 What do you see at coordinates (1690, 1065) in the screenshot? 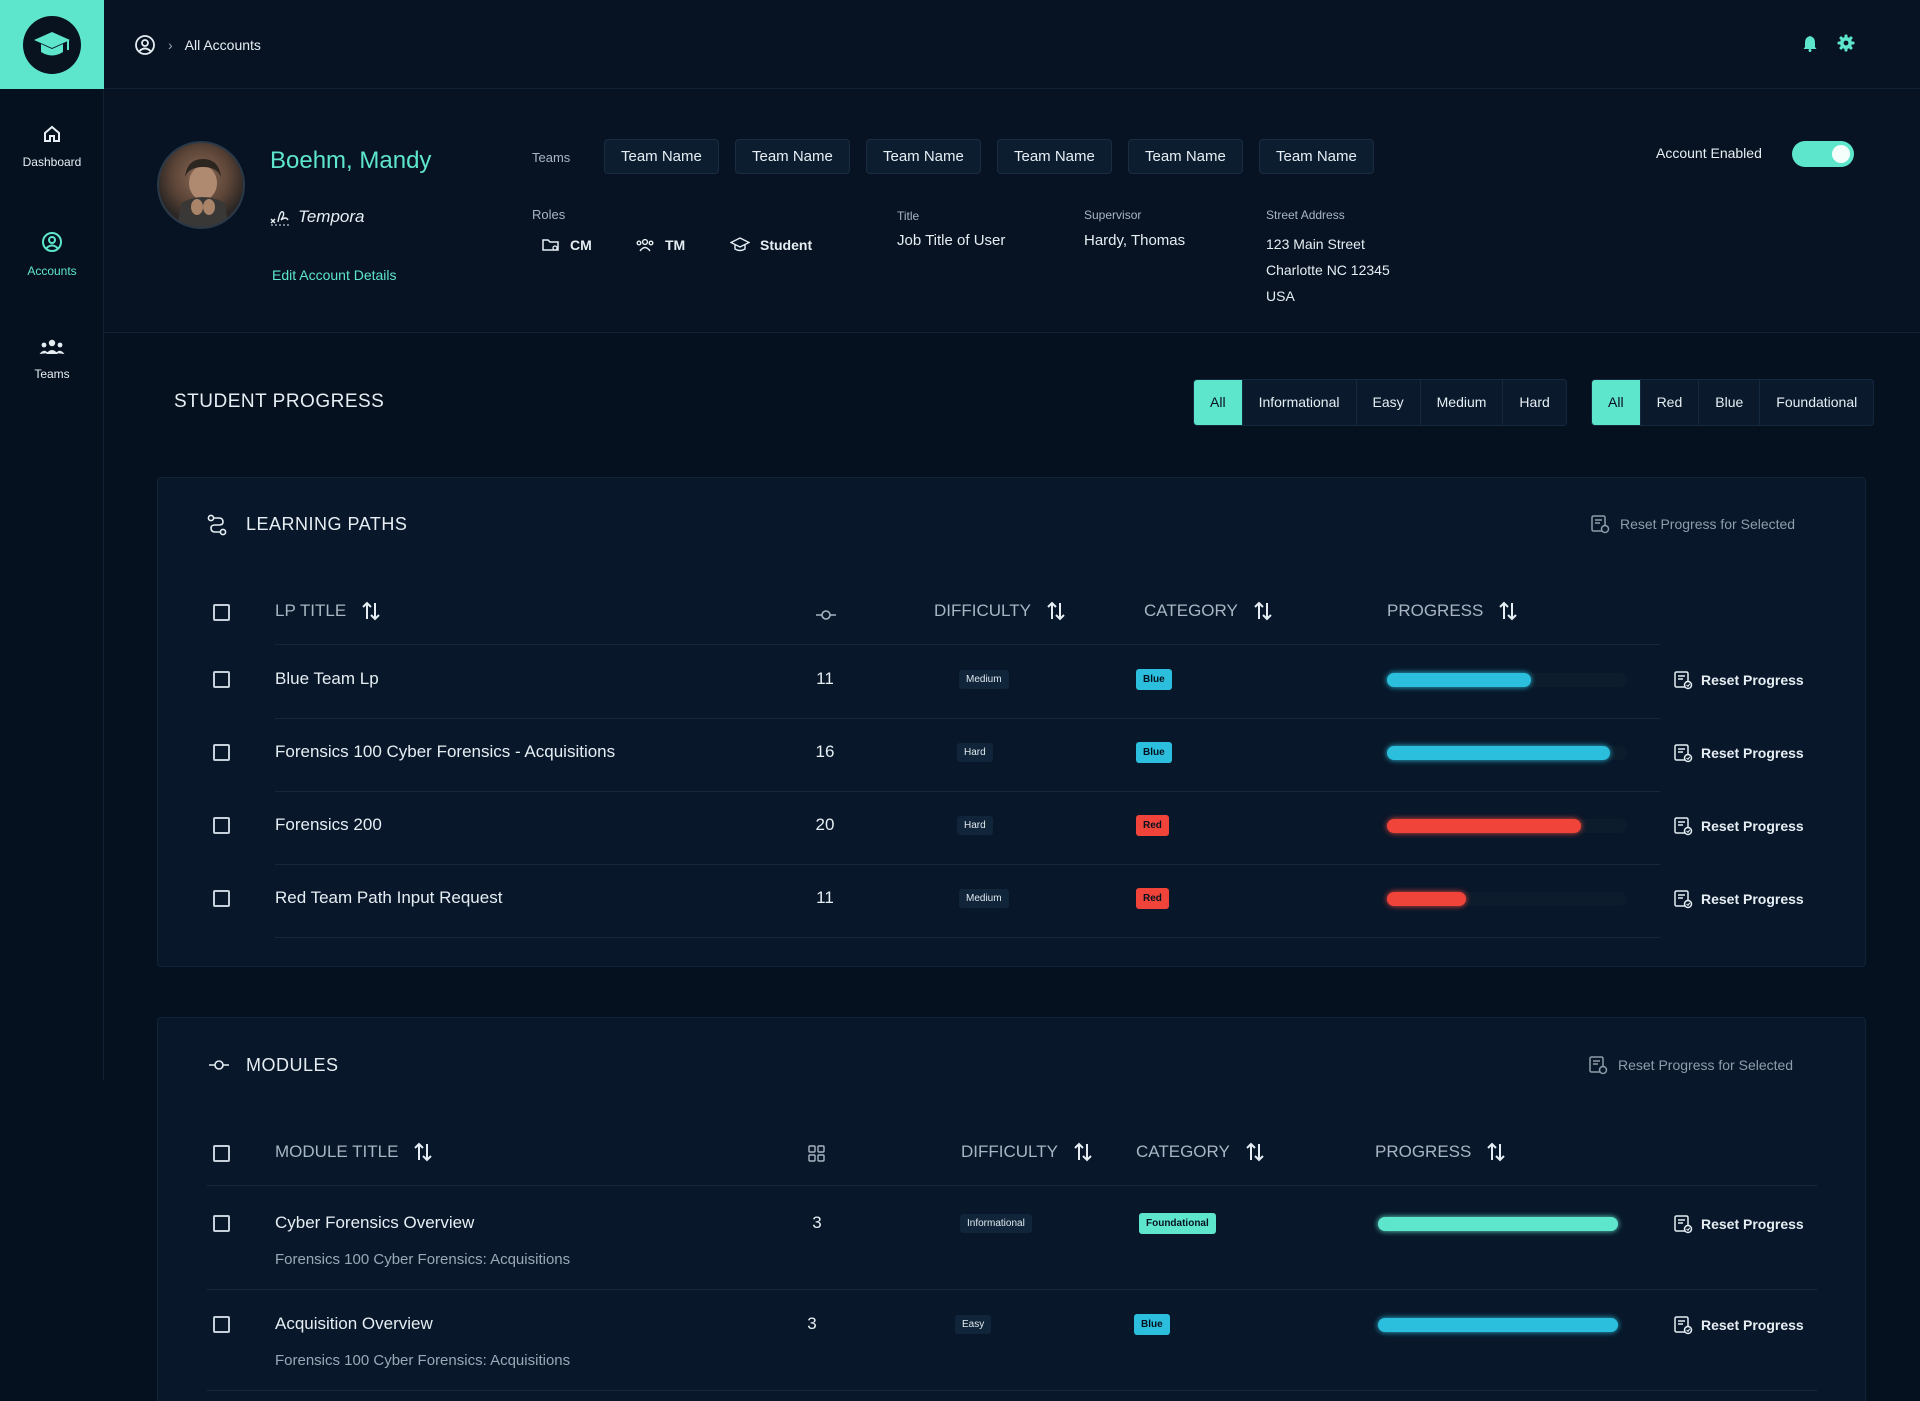
I see `module-reset-selected-button: Reset Progress for Selected` at bounding box center [1690, 1065].